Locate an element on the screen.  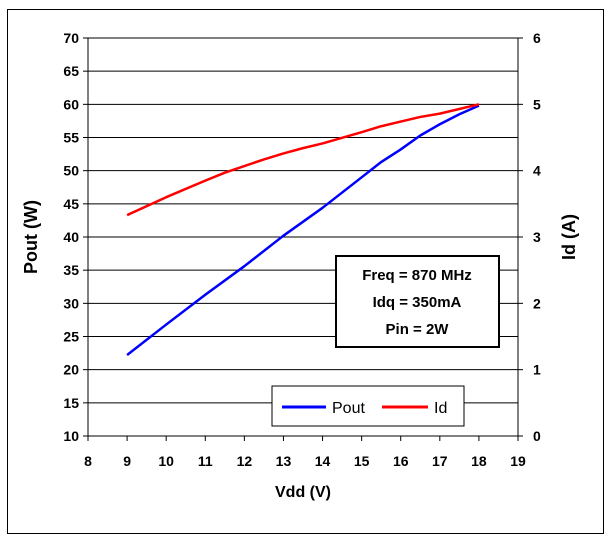
x-tick-label: 19 is located at coordinates (518, 461).